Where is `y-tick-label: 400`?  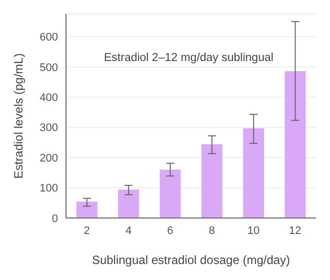
y-tick-label: 400 is located at coordinates (49, 98).